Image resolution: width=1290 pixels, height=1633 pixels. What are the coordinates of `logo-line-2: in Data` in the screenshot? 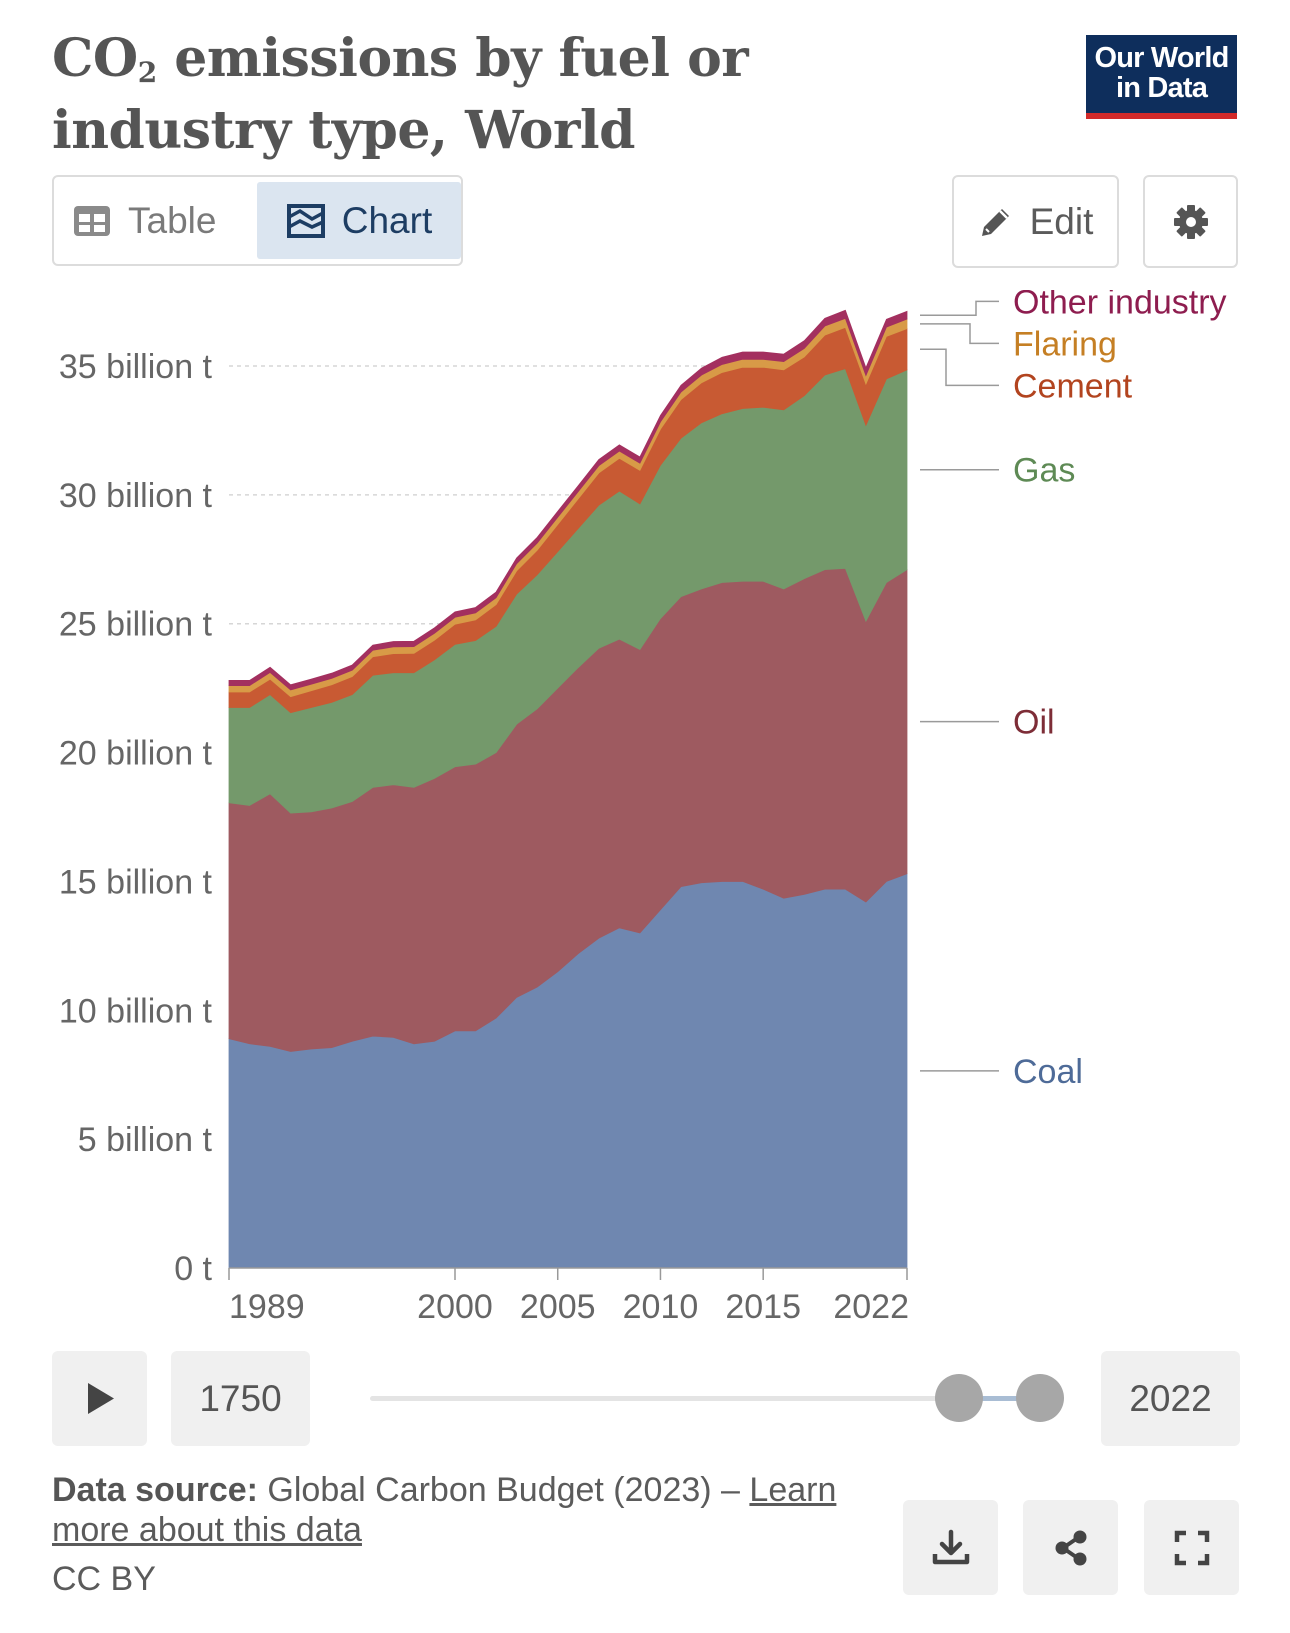 It's located at (1161, 88).